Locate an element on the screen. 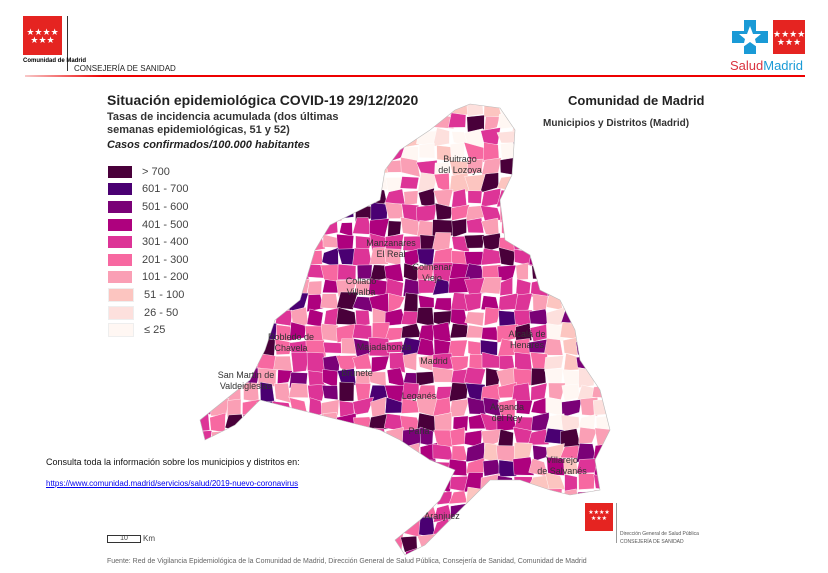  municipality-label: de Salvanés is located at coordinates (562, 471).